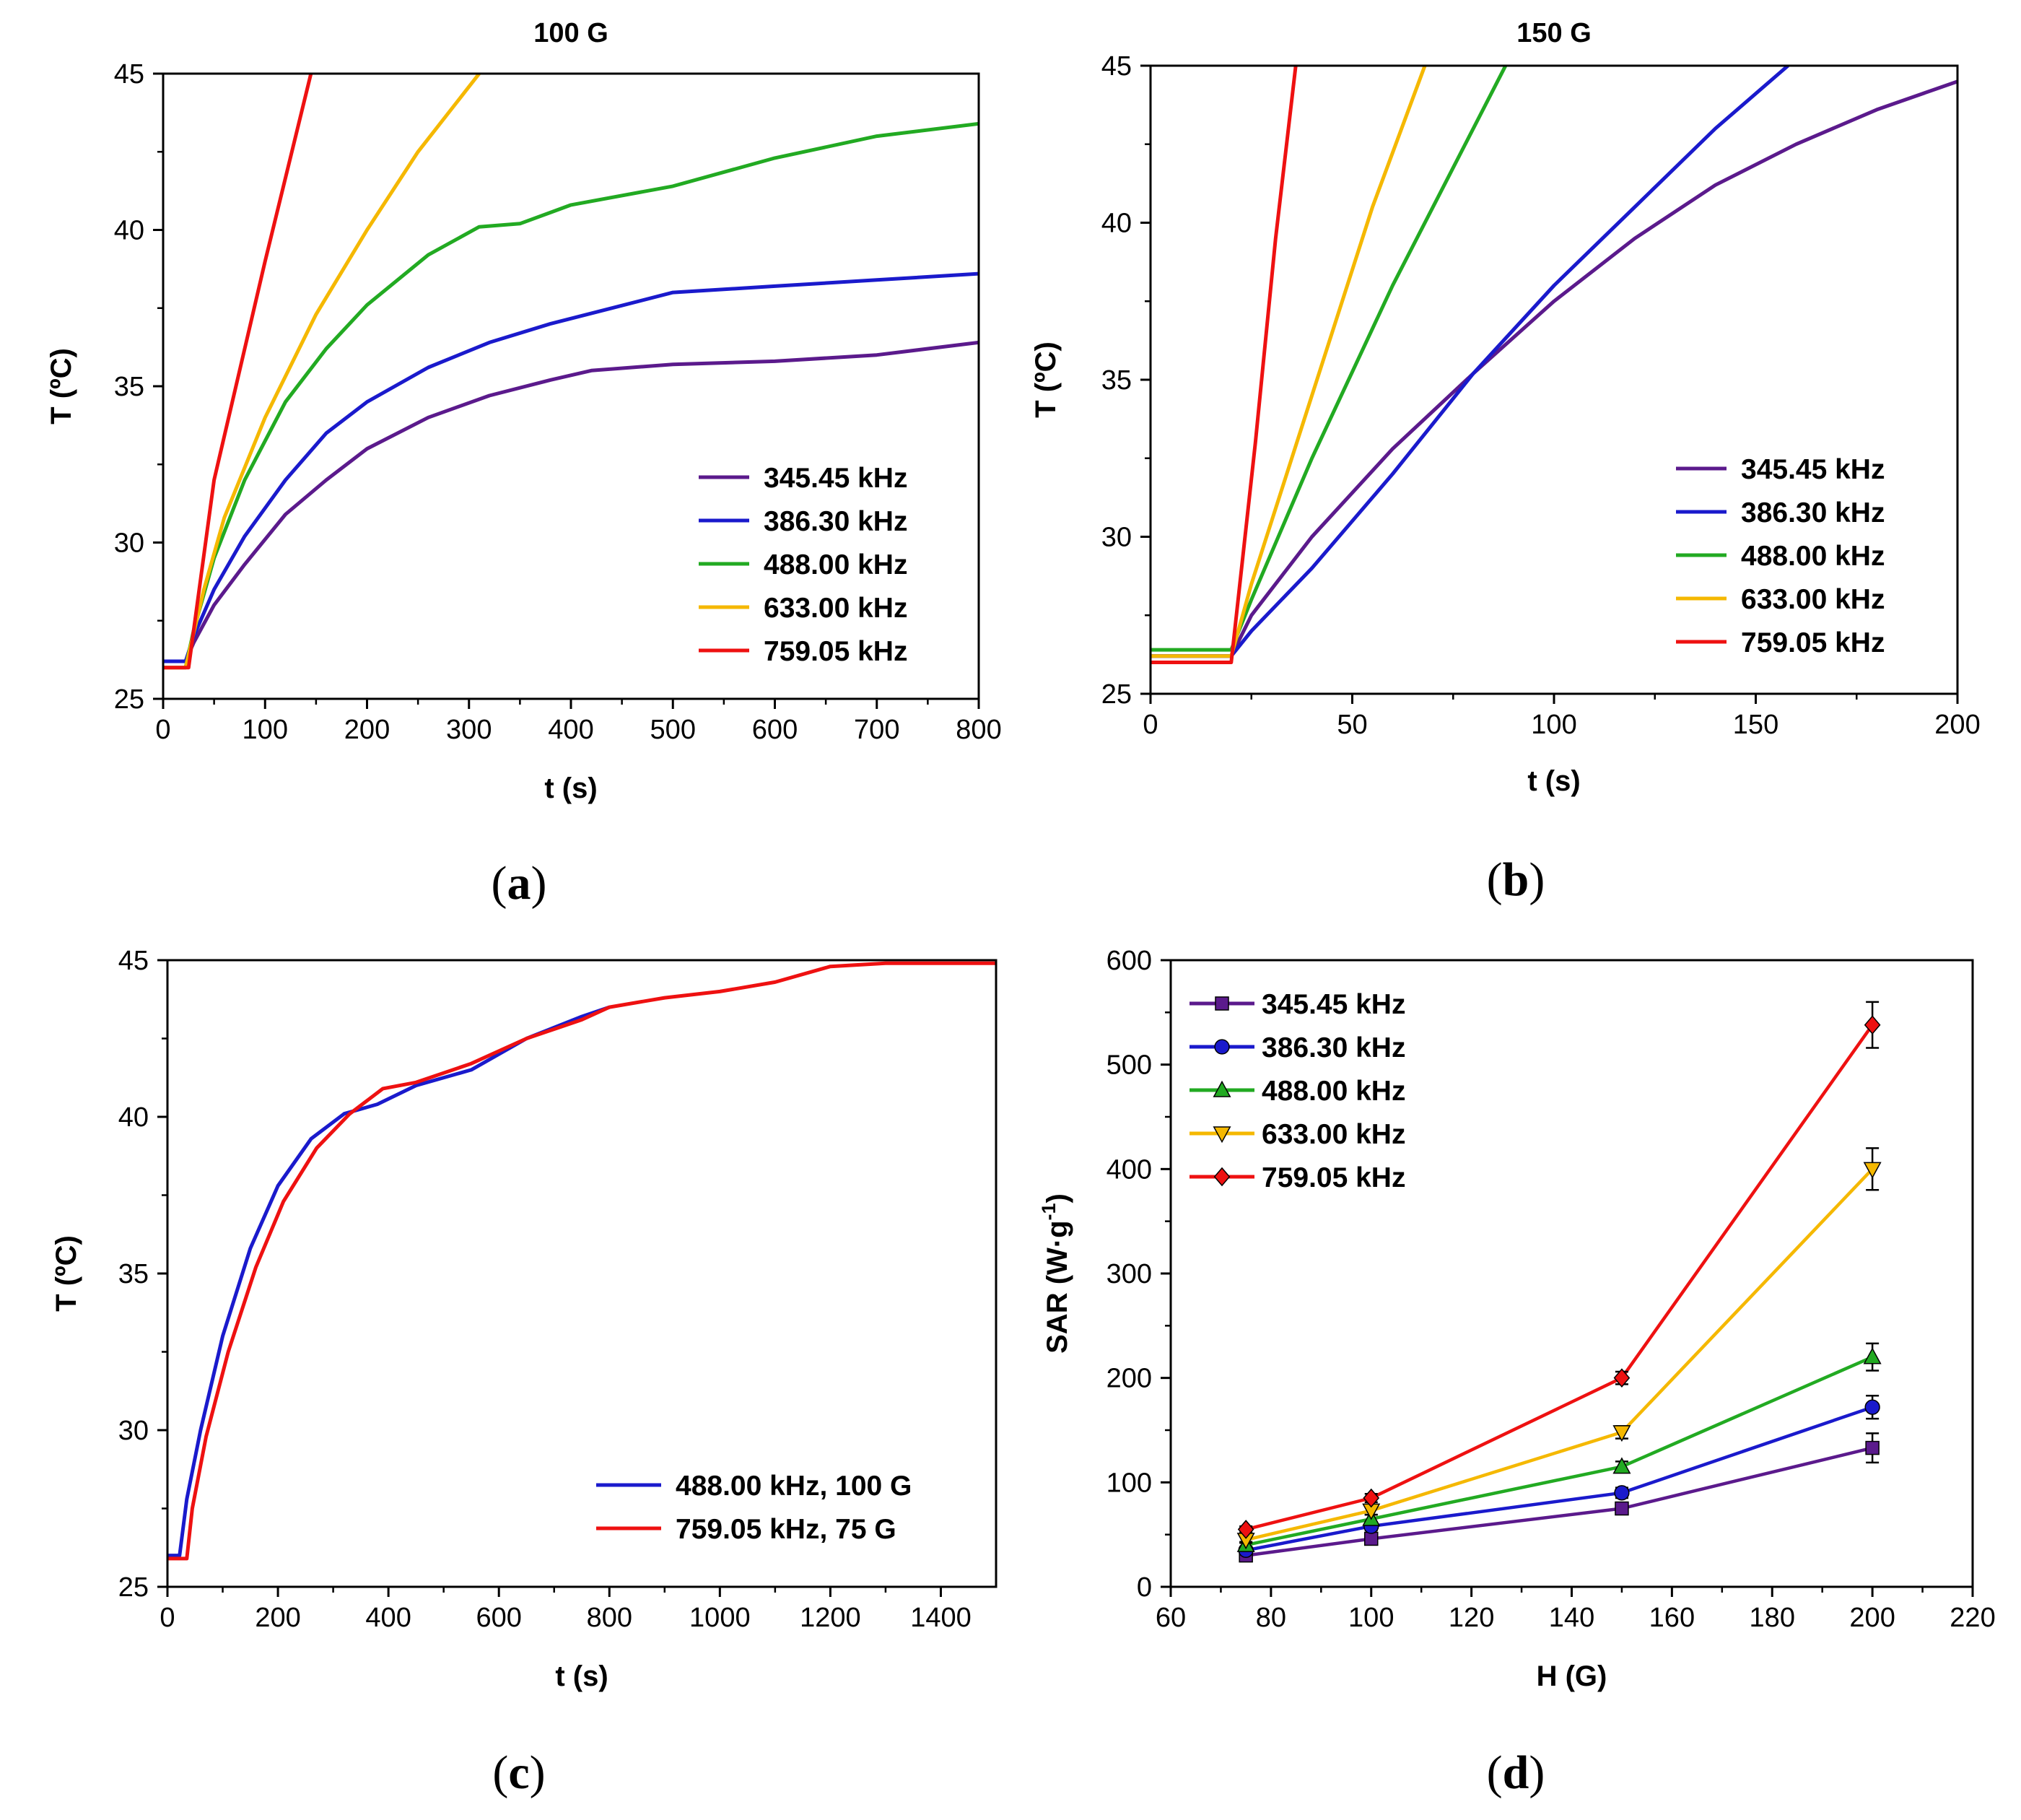  What do you see at coordinates (1144, 1587) in the screenshot?
I see `y-tick-label: 0` at bounding box center [1144, 1587].